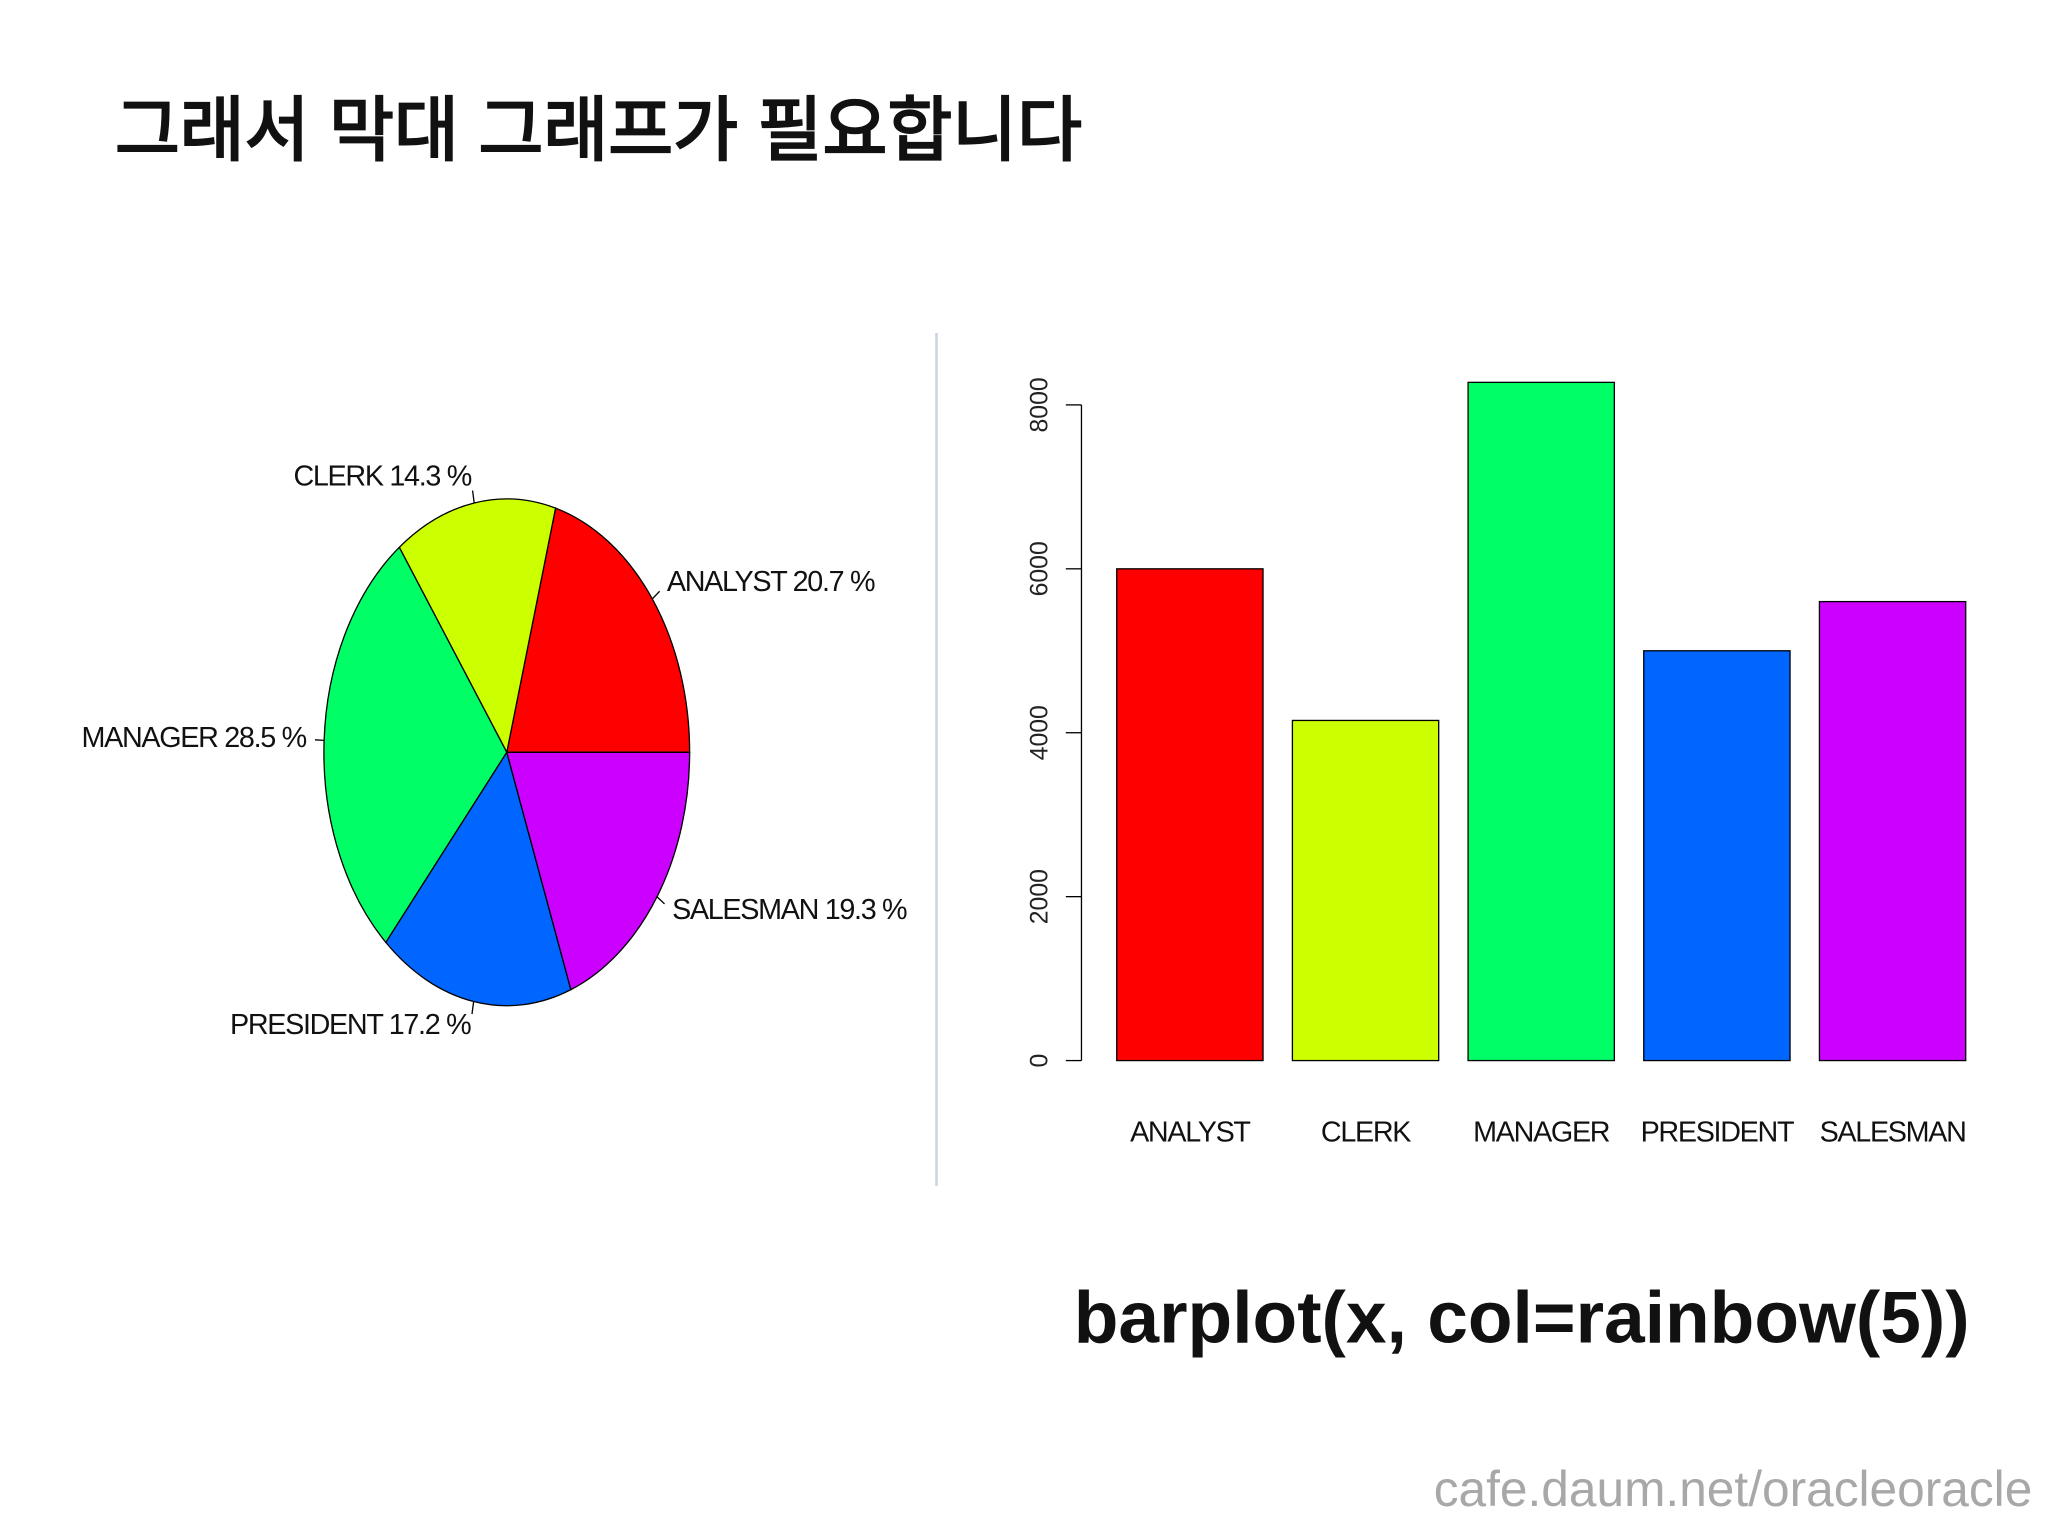  What do you see at coordinates (1717, 1132) in the screenshot?
I see `x-tick-label: PRESIDENT` at bounding box center [1717, 1132].